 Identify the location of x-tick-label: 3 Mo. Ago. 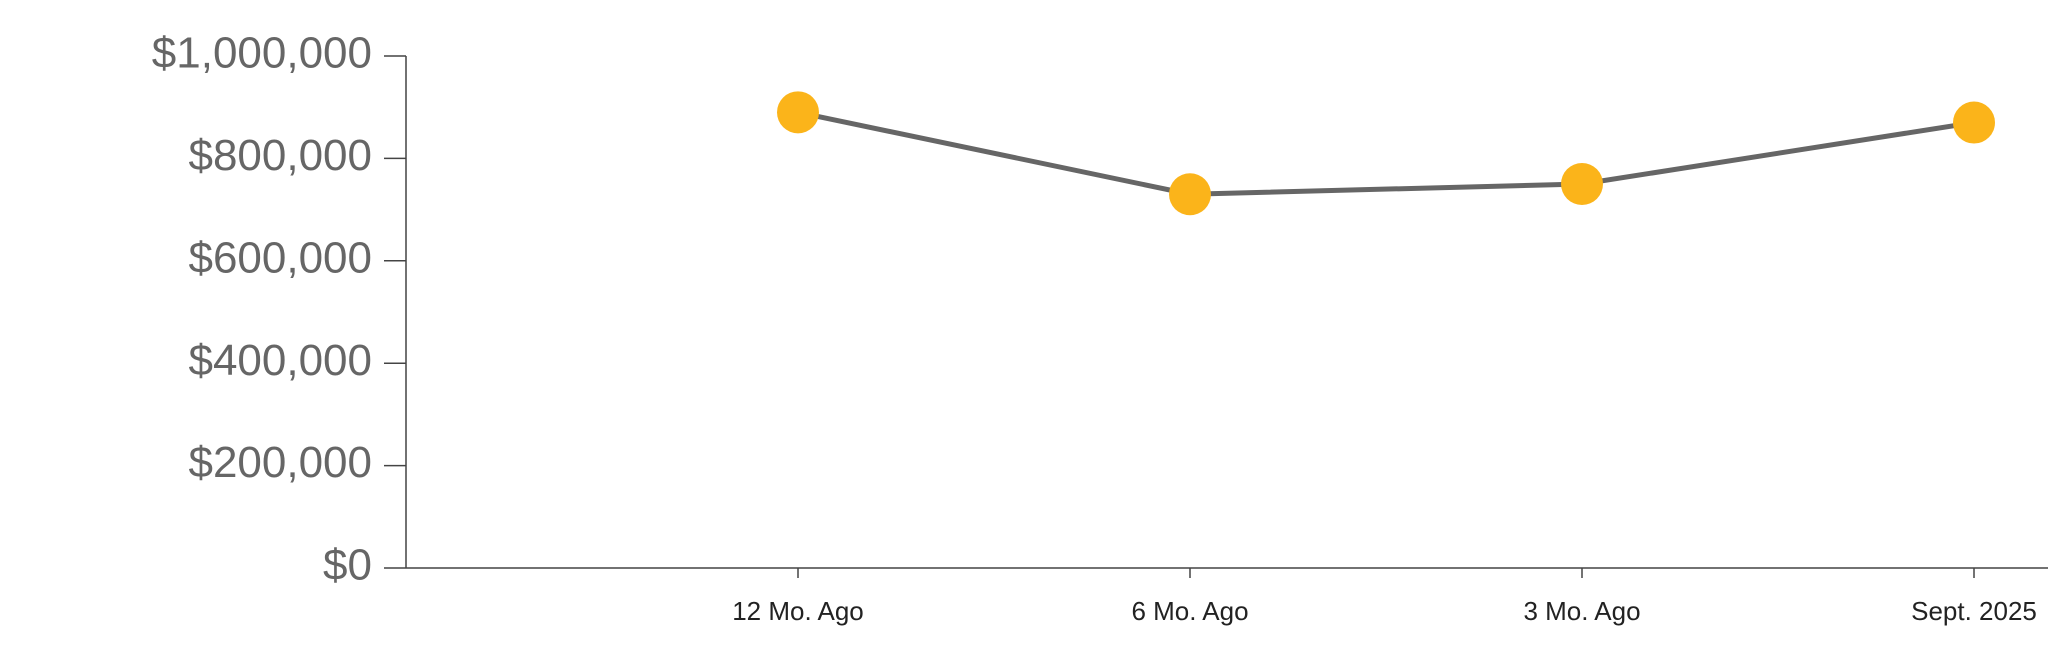
(1581, 611).